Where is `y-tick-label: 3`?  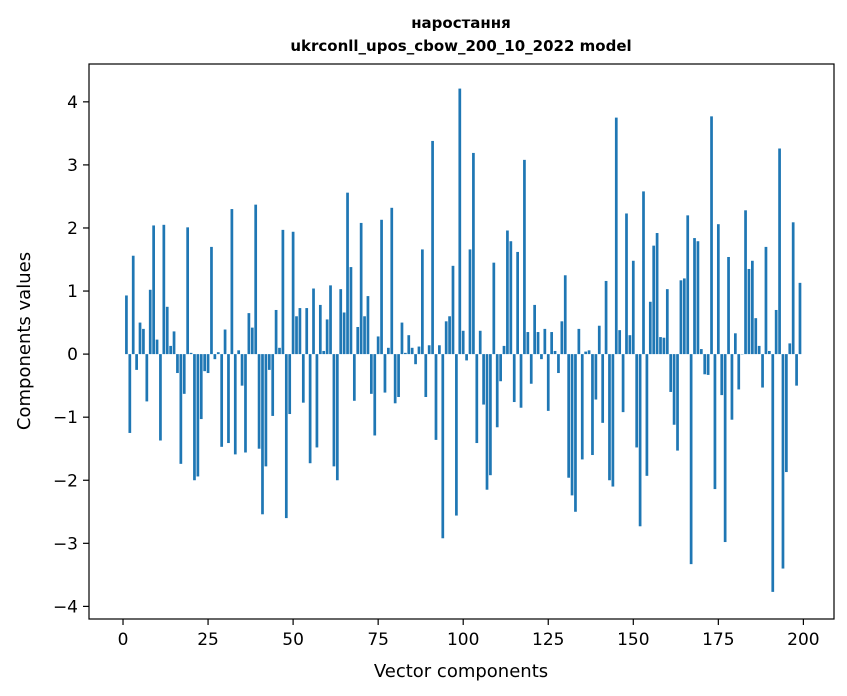
y-tick-label: 3 is located at coordinates (72, 166).